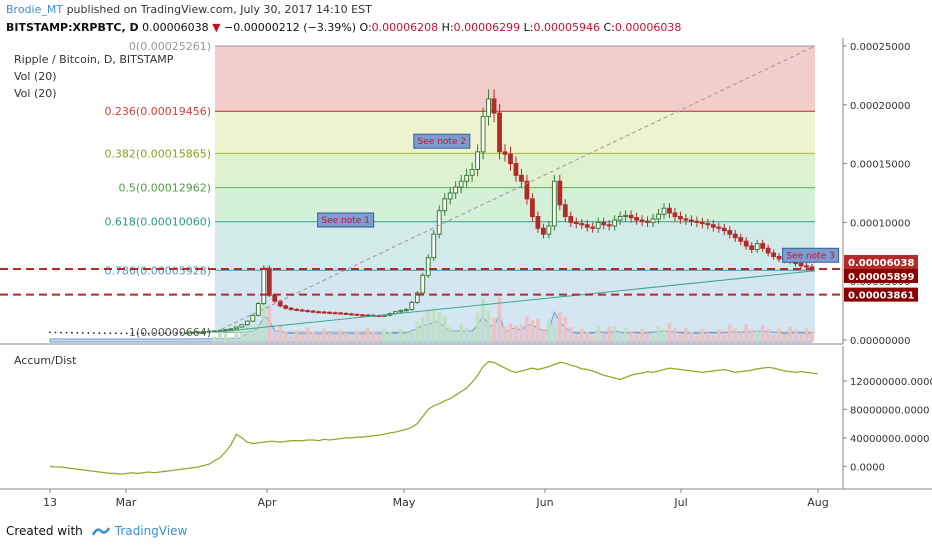 The image size is (932, 550). What do you see at coordinates (365, 27) in the screenshot?
I see `open-label: O:` at bounding box center [365, 27].